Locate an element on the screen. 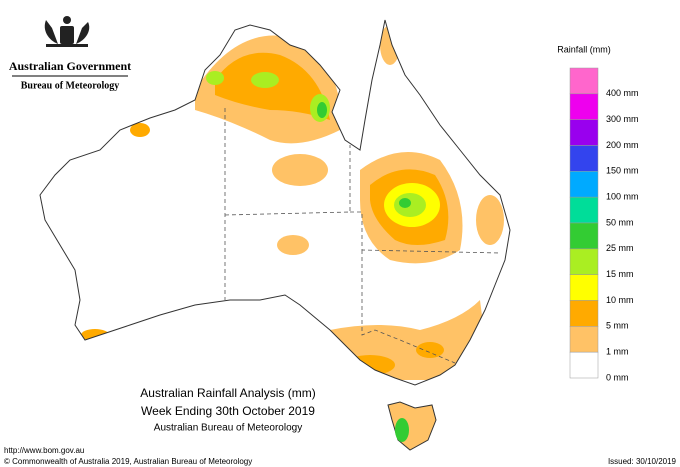  legend-label: 400 mm is located at coordinates (622, 93).